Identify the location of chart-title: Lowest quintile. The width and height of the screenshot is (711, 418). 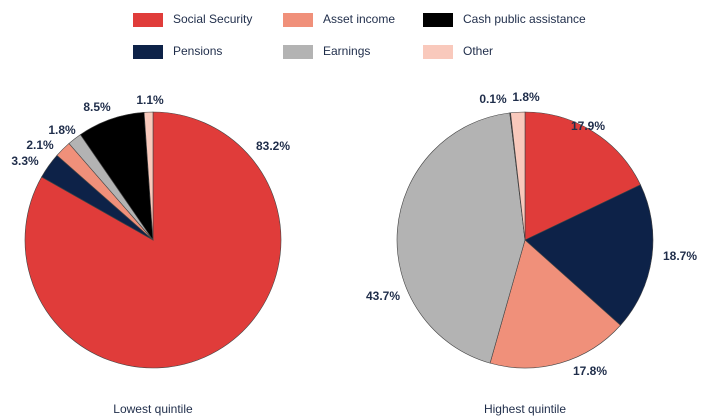
(153, 409).